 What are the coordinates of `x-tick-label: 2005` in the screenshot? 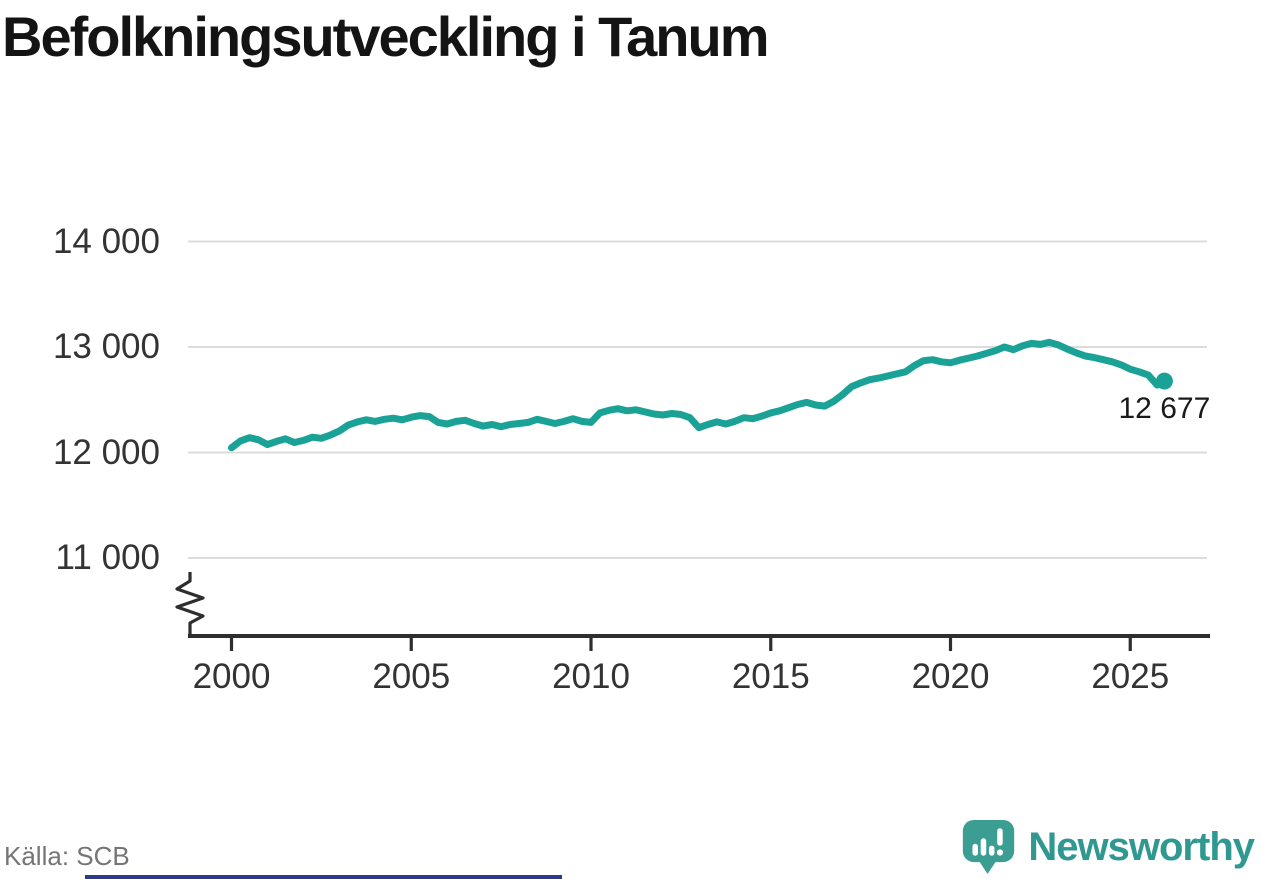 It's located at (411, 676).